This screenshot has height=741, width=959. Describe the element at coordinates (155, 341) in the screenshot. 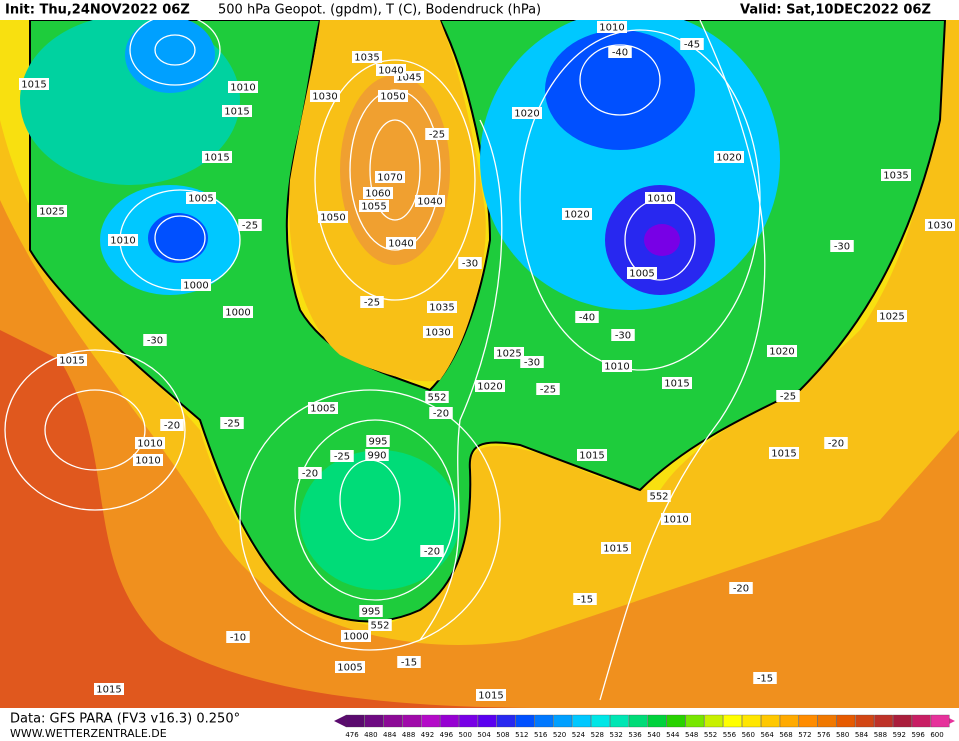

I see `map-label: -30` at that location.